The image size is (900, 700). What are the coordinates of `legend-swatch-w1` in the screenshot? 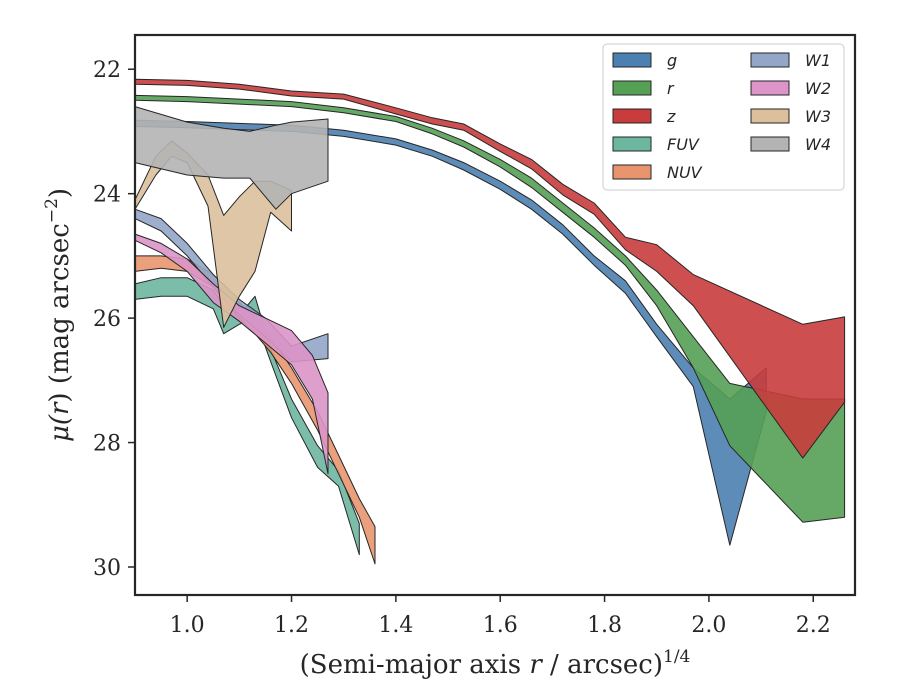 It's located at (770, 60).